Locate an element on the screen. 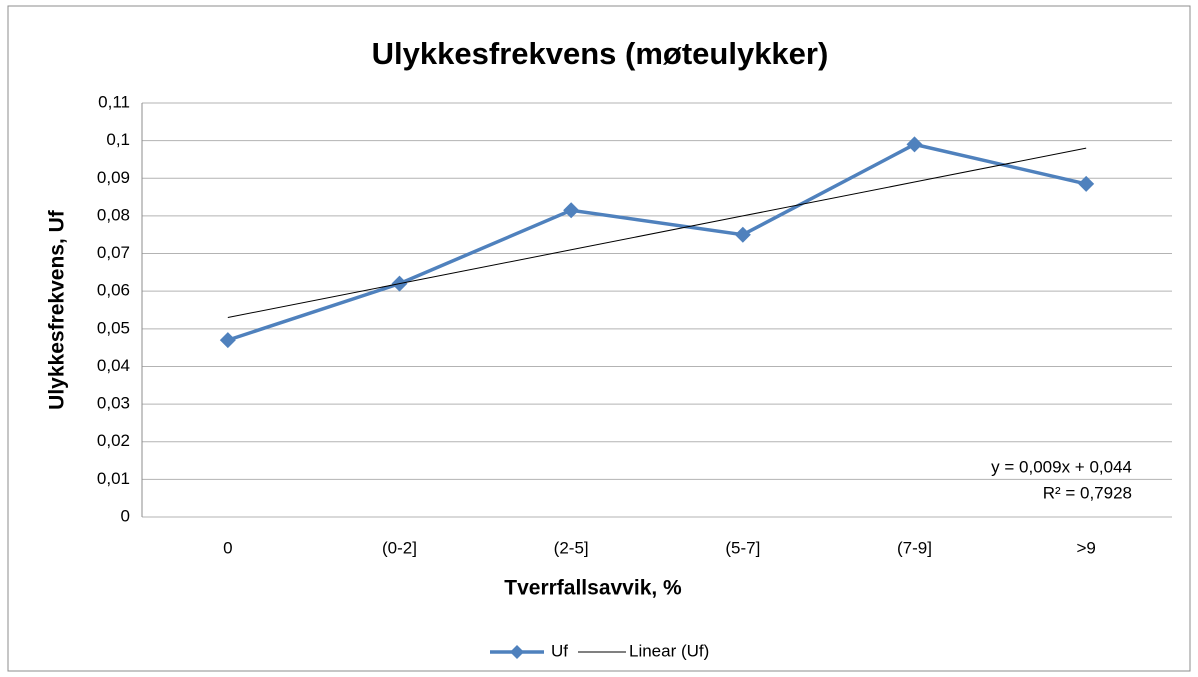 The width and height of the screenshot is (1198, 677). y-axis-label: Ulykkesfrekvens, Uf is located at coordinates (57, 309).